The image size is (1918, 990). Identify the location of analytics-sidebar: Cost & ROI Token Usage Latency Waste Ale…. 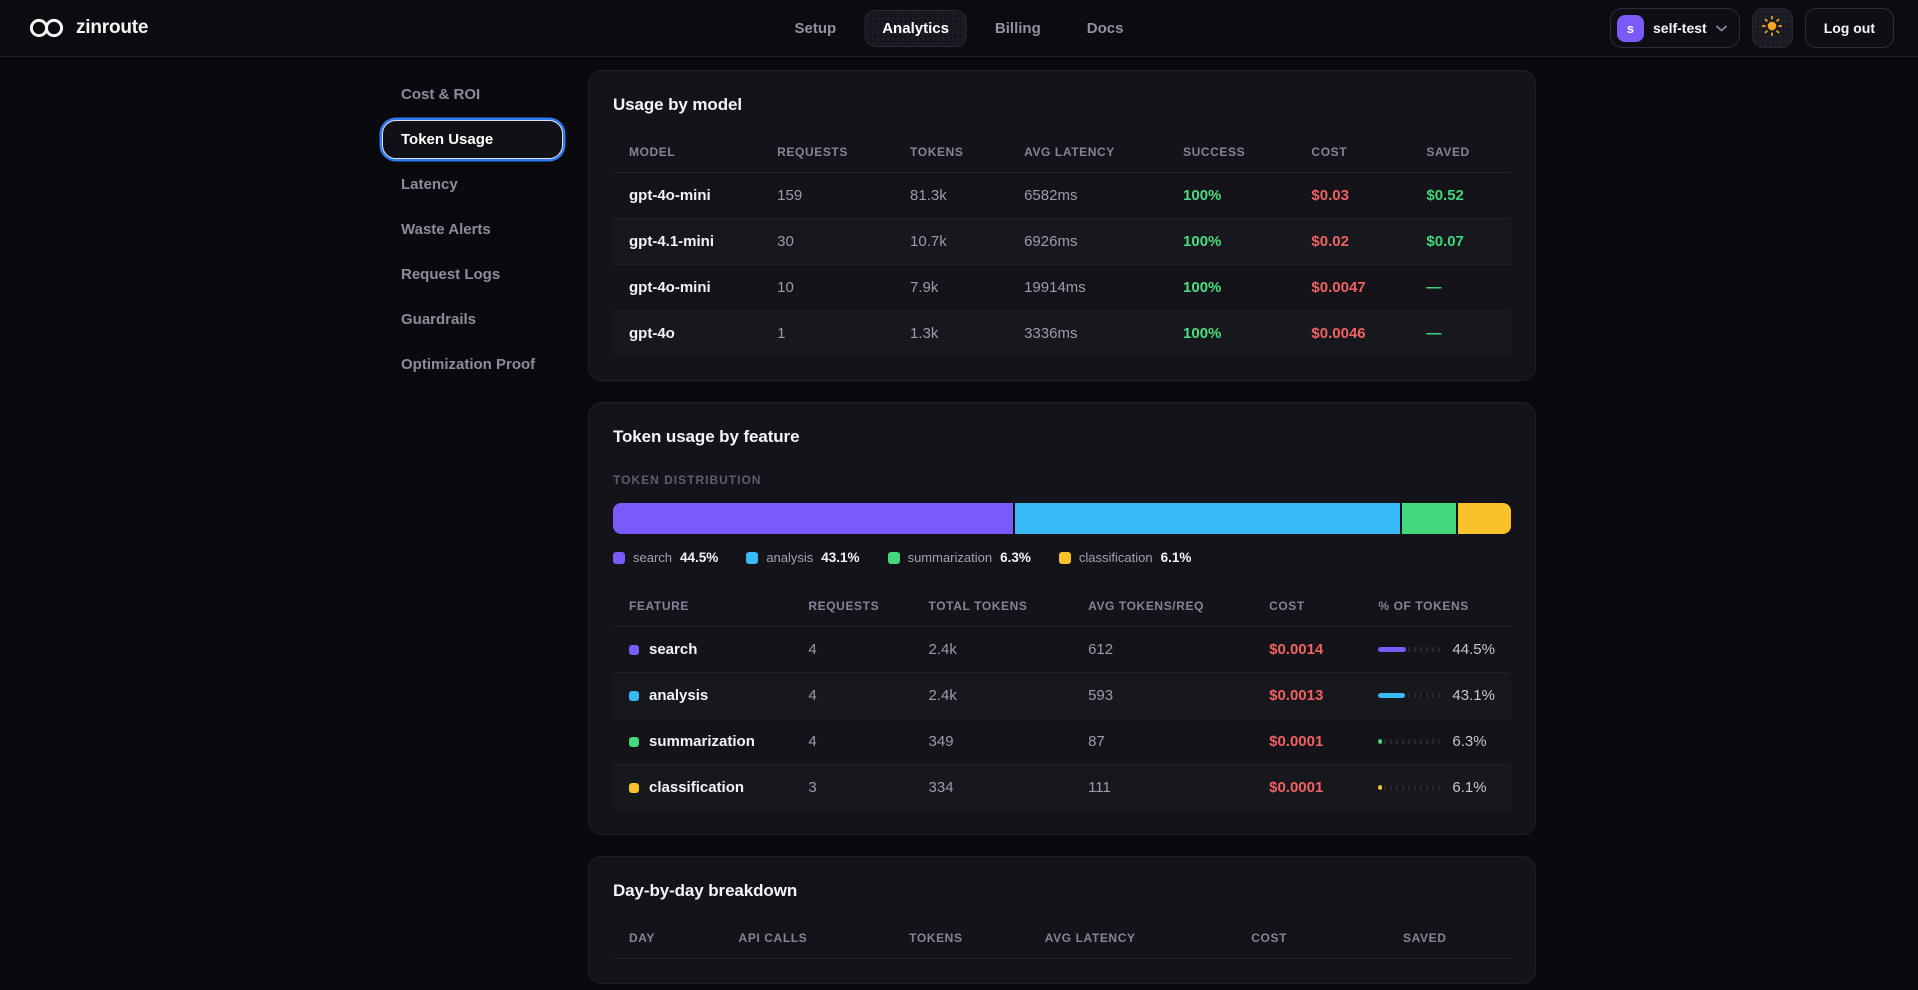
(472, 230).